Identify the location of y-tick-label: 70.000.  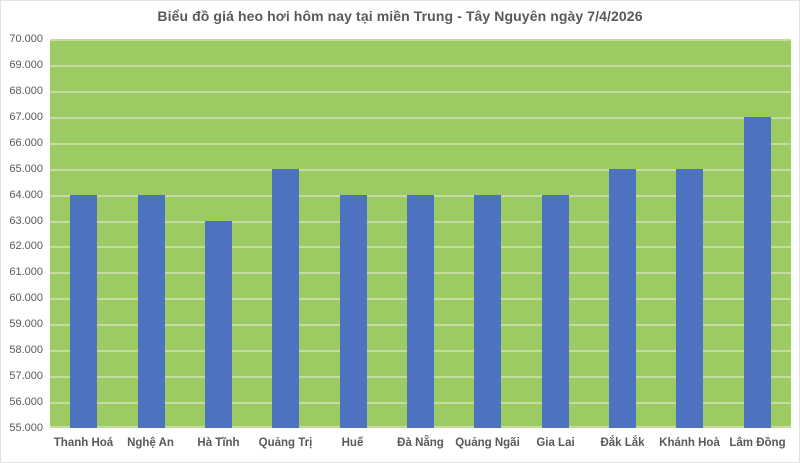
(26, 39).